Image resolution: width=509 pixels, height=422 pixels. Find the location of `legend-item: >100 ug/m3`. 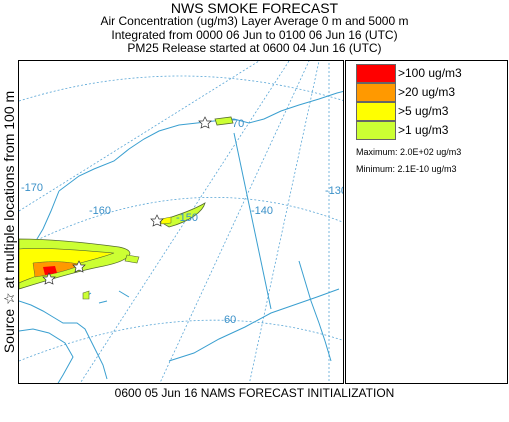

legend-item: >100 ug/m3 is located at coordinates (426, 73).